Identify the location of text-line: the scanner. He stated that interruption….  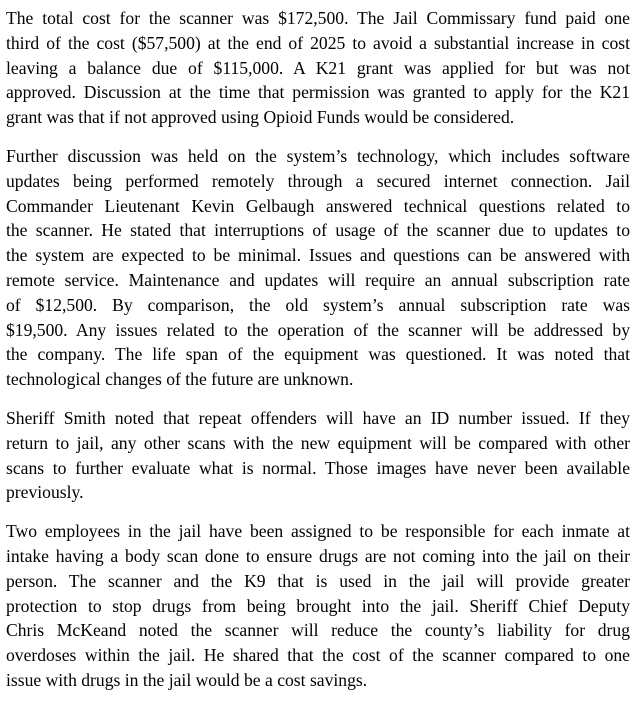
(318, 230).